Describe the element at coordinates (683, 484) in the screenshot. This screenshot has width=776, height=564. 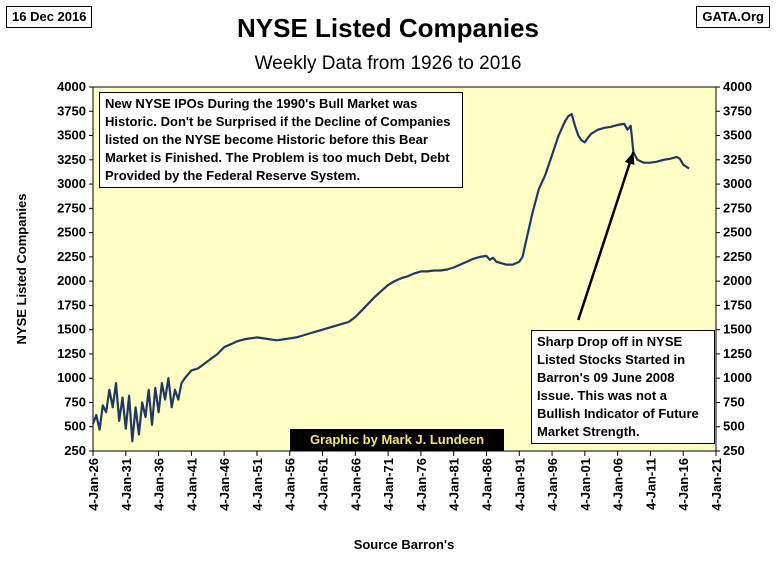
I see `x-tick-label: 4-Jan-16` at that location.